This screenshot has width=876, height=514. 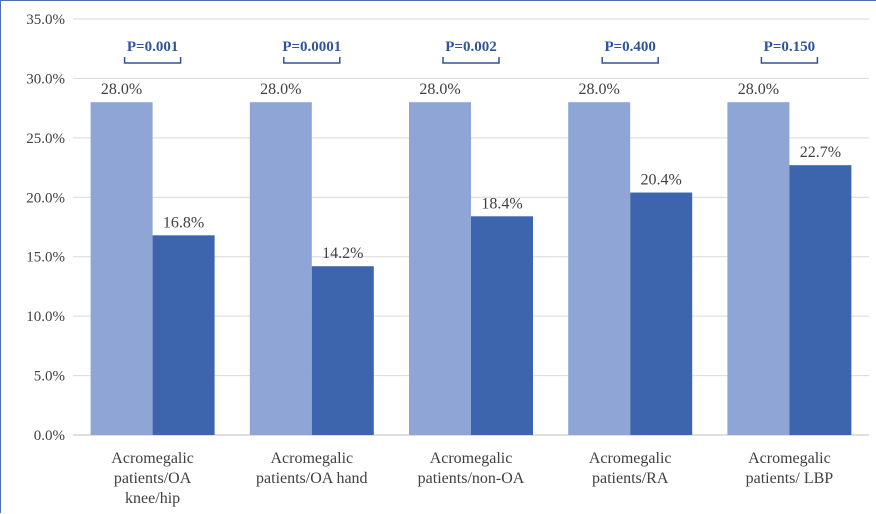 I want to click on y-tick-label: 20.0%, so click(x=45, y=198).